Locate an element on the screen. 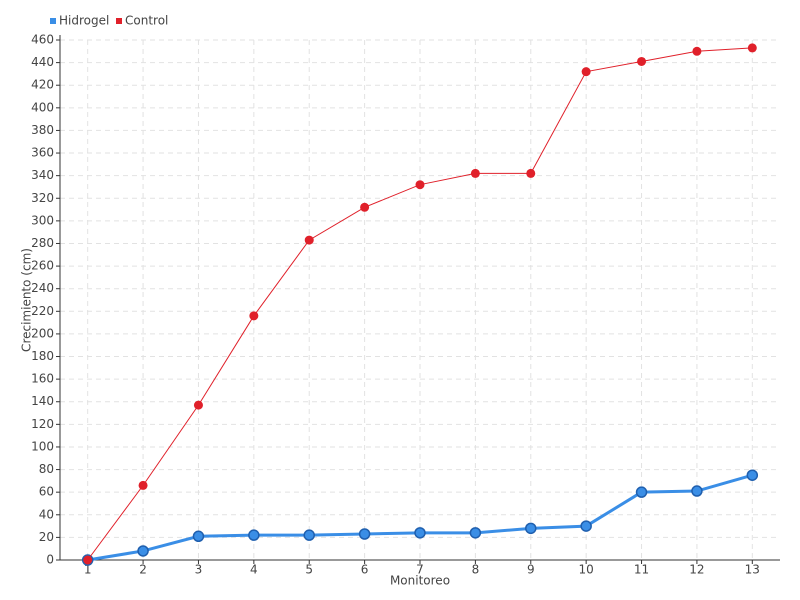 Image resolution: width=800 pixels, height=600 pixels. x-tick-label: 5 is located at coordinates (309, 570).